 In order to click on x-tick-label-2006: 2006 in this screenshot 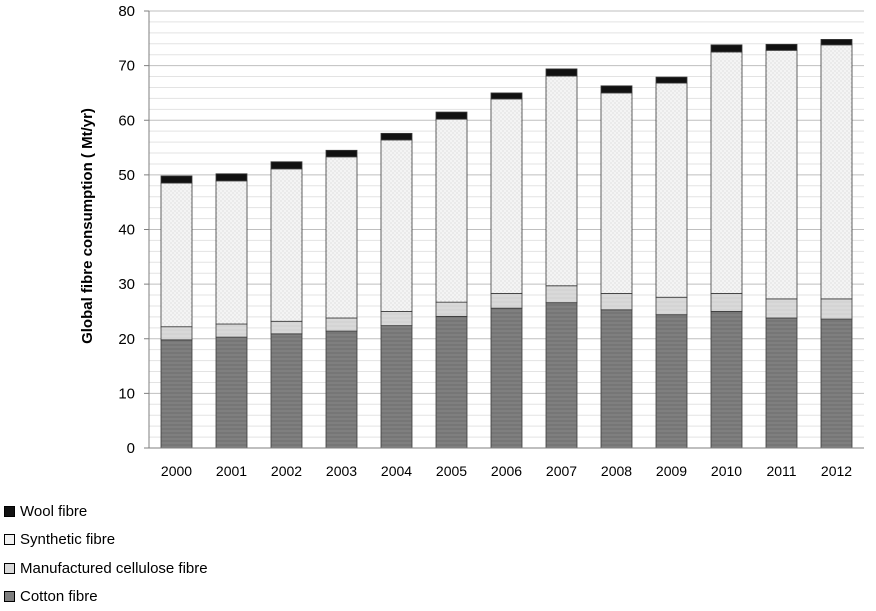, I will do `click(506, 471)`.